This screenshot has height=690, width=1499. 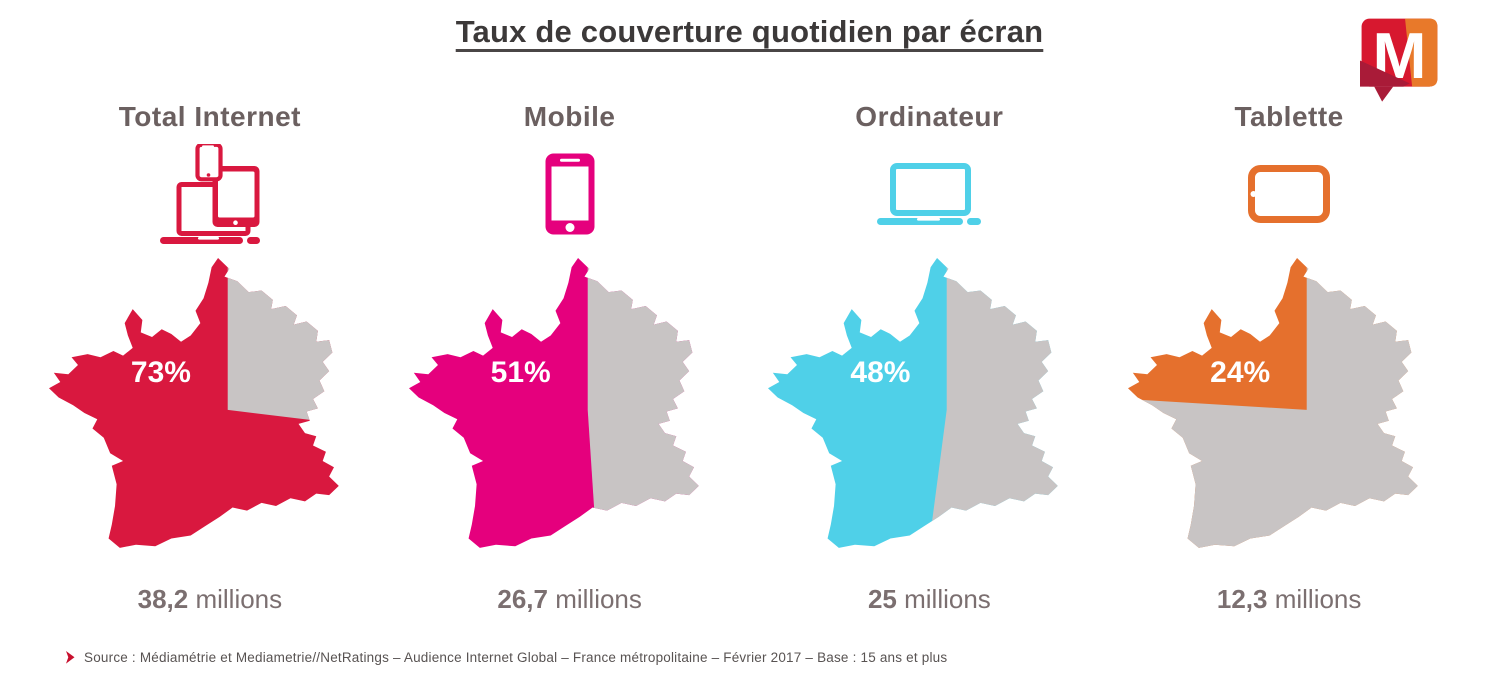 I want to click on page-title: Taux de couverture quotidien par écran, so click(x=749, y=31).